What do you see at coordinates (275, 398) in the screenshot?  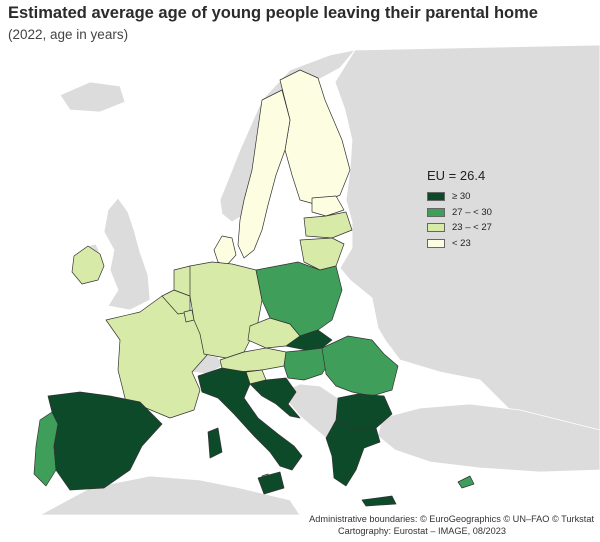 I see `croatia` at bounding box center [275, 398].